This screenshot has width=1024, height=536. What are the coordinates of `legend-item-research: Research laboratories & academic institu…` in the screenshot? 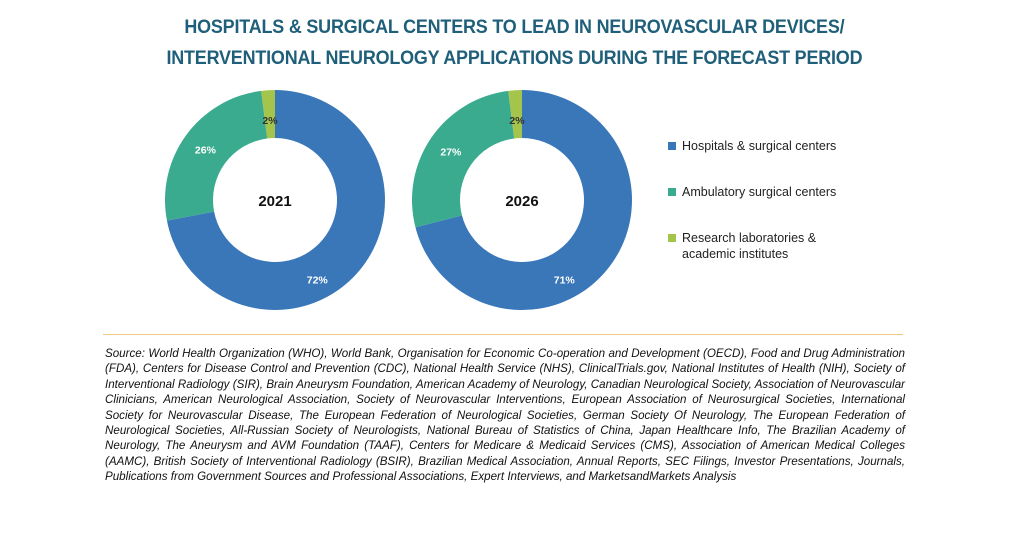 It's located at (768, 246).